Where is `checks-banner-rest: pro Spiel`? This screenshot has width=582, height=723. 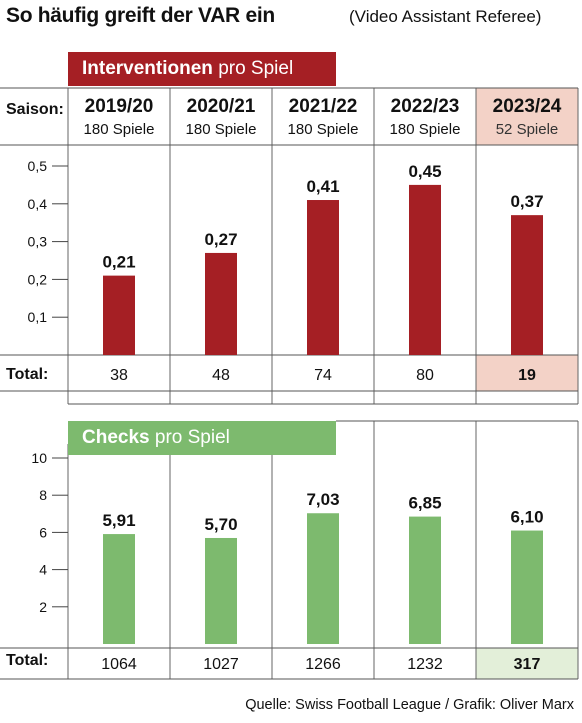 checks-banner-rest: pro Spiel is located at coordinates (192, 437).